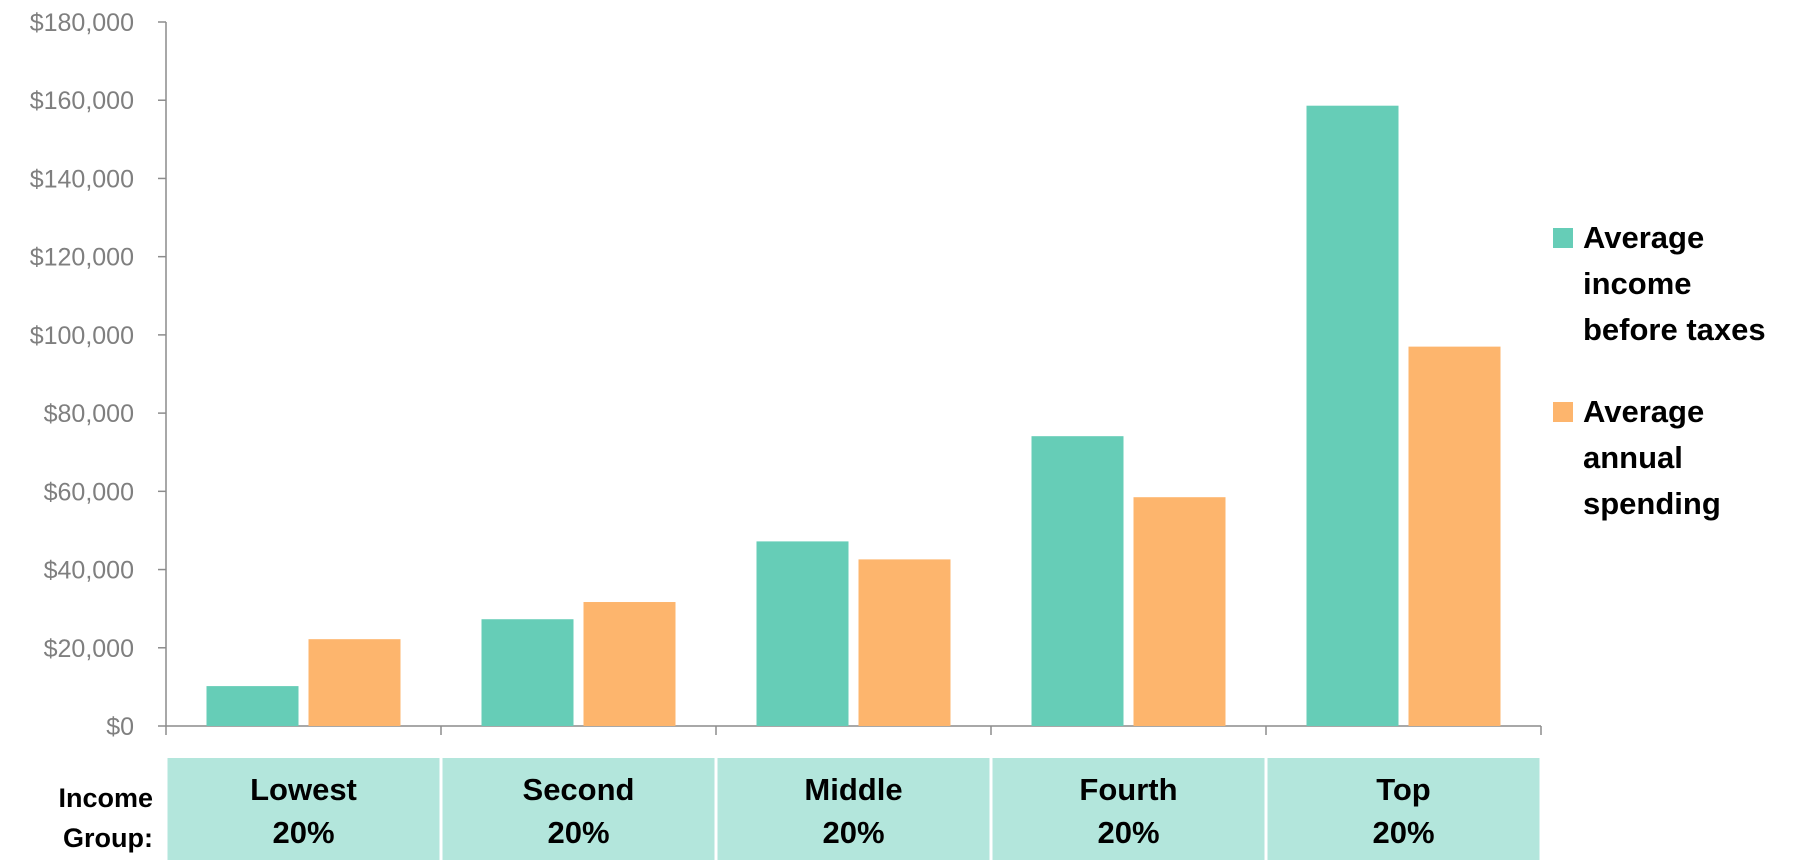 Image resolution: width=1793 pixels, height=860 pixels. Describe the element at coordinates (120, 727) in the screenshot. I see `y-tick-label: $0` at that location.